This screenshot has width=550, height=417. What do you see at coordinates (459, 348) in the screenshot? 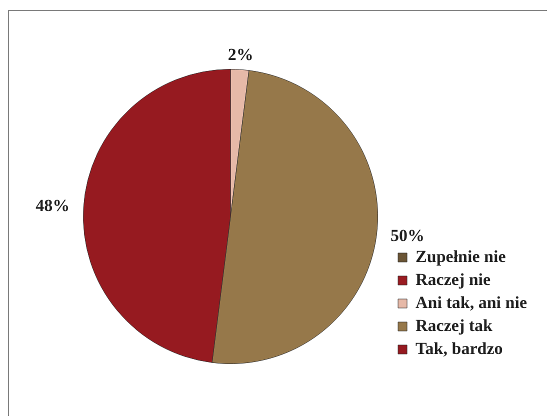
I see `legend-label: Tak, bardzo` at bounding box center [459, 348].